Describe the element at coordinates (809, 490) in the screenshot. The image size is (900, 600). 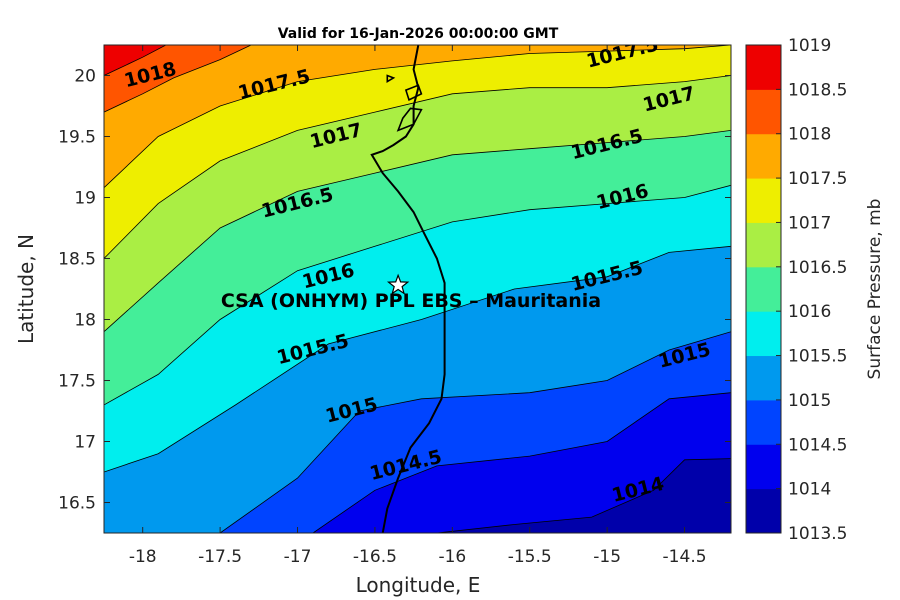
I see `colorbar-tick-label: 1014` at that location.